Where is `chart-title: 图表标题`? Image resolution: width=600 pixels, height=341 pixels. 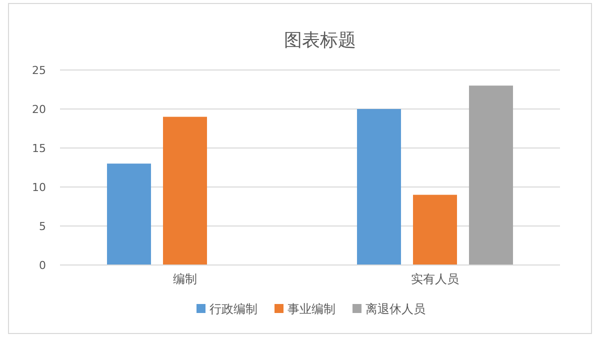
chart-title: 图表标题 is located at coordinates (320, 40).